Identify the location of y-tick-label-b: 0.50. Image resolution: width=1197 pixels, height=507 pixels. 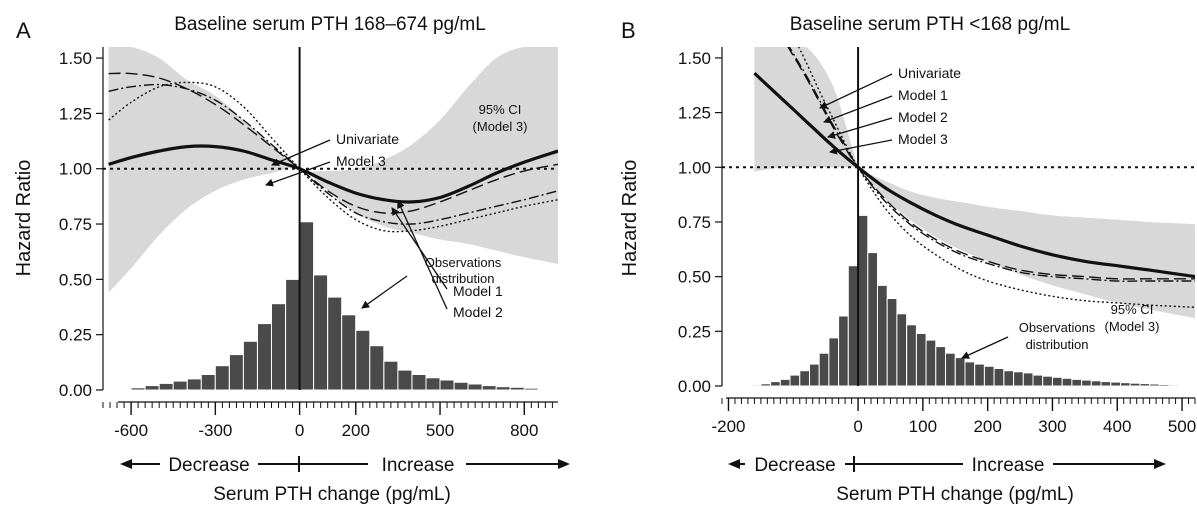
(694, 277).